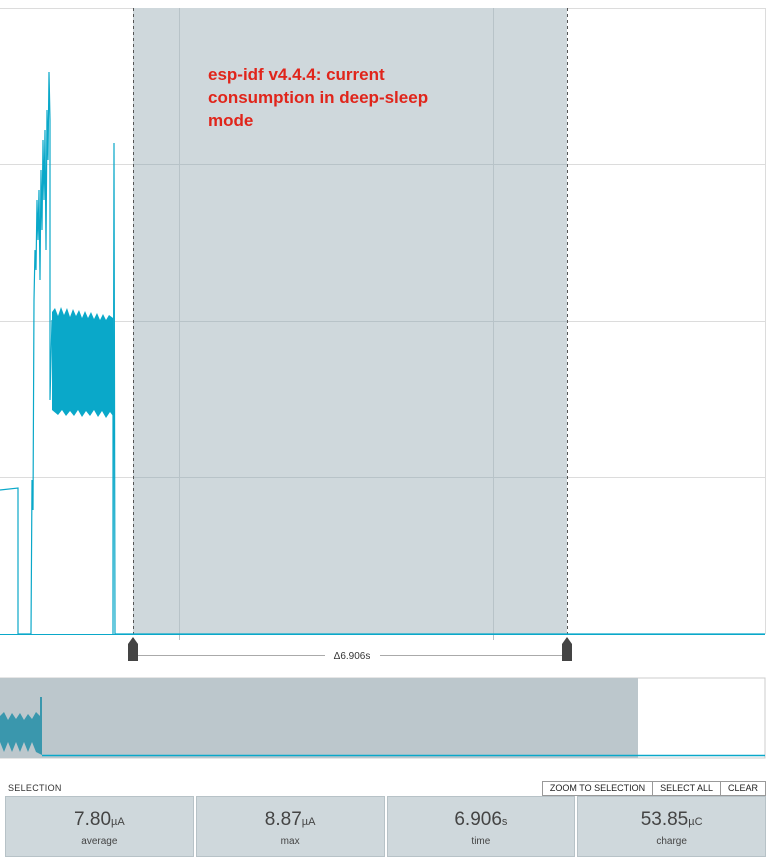 The height and width of the screenshot is (863, 770). I want to click on stat-value: 53.85, so click(664, 819).